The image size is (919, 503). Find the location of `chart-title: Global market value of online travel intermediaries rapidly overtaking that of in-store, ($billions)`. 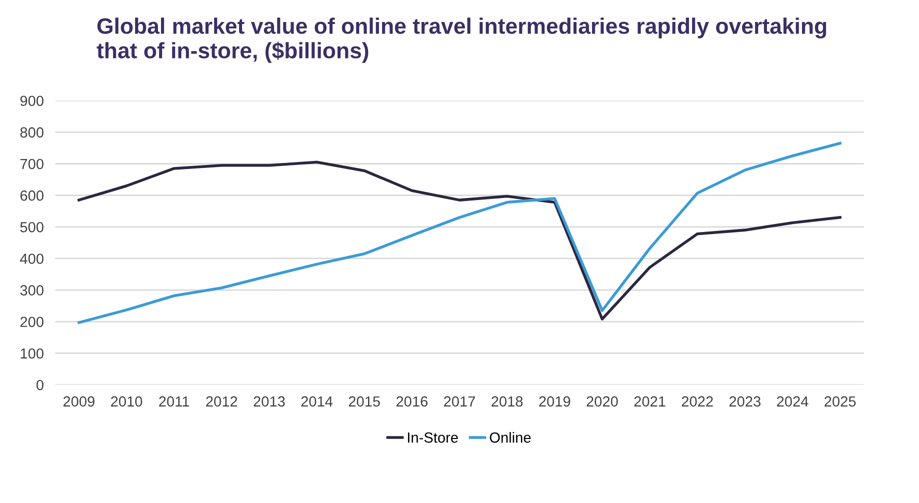

chart-title: Global market value of online travel intermediaries rapidly overtaking that of in-store, ($billions) is located at coordinates (461, 40).